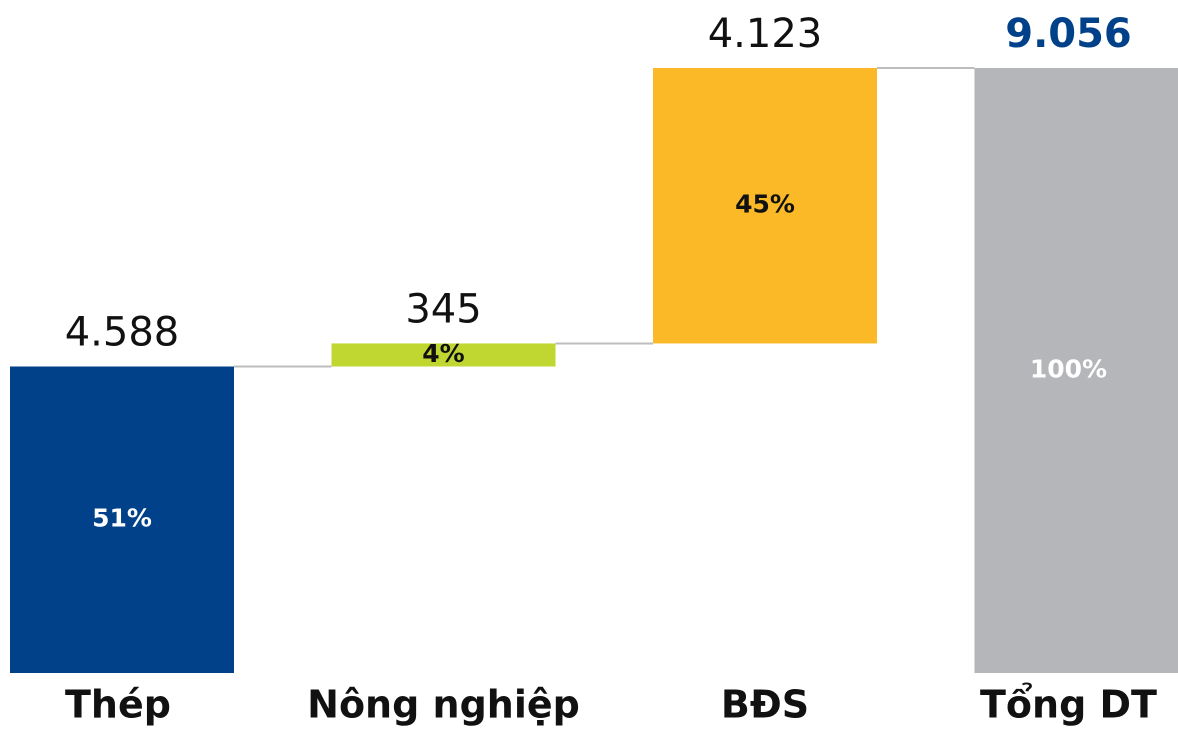  What do you see at coordinates (1068, 705) in the screenshot?
I see `category-label: Tổng DT` at bounding box center [1068, 705].